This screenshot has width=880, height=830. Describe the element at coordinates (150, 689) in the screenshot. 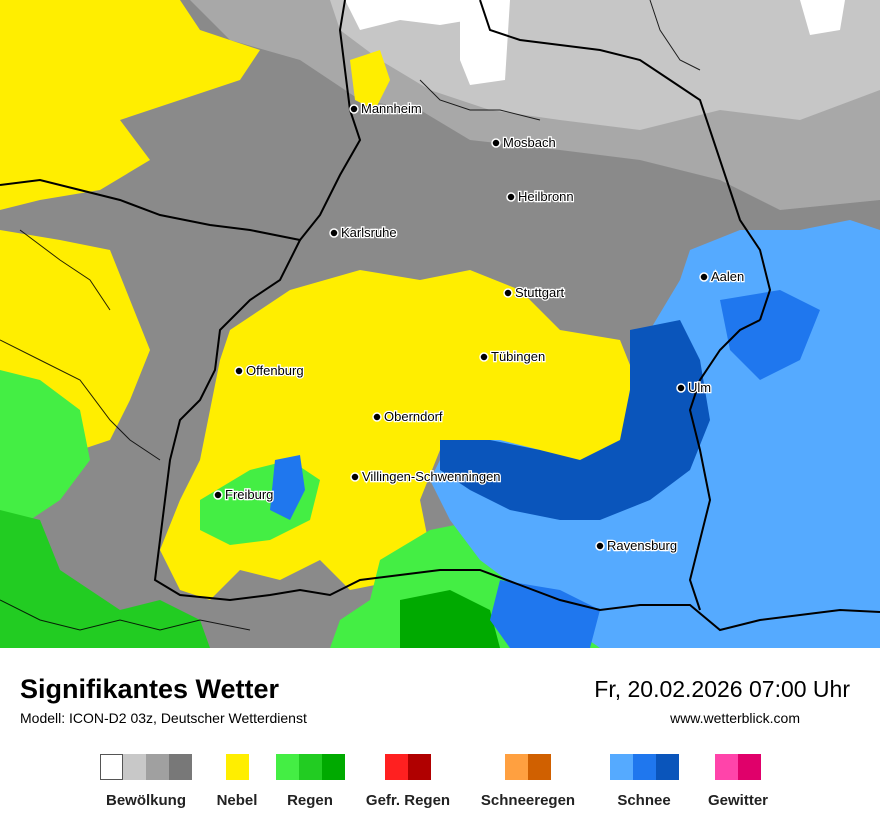

I see `page-title: Signifikantes Wetter` at that location.